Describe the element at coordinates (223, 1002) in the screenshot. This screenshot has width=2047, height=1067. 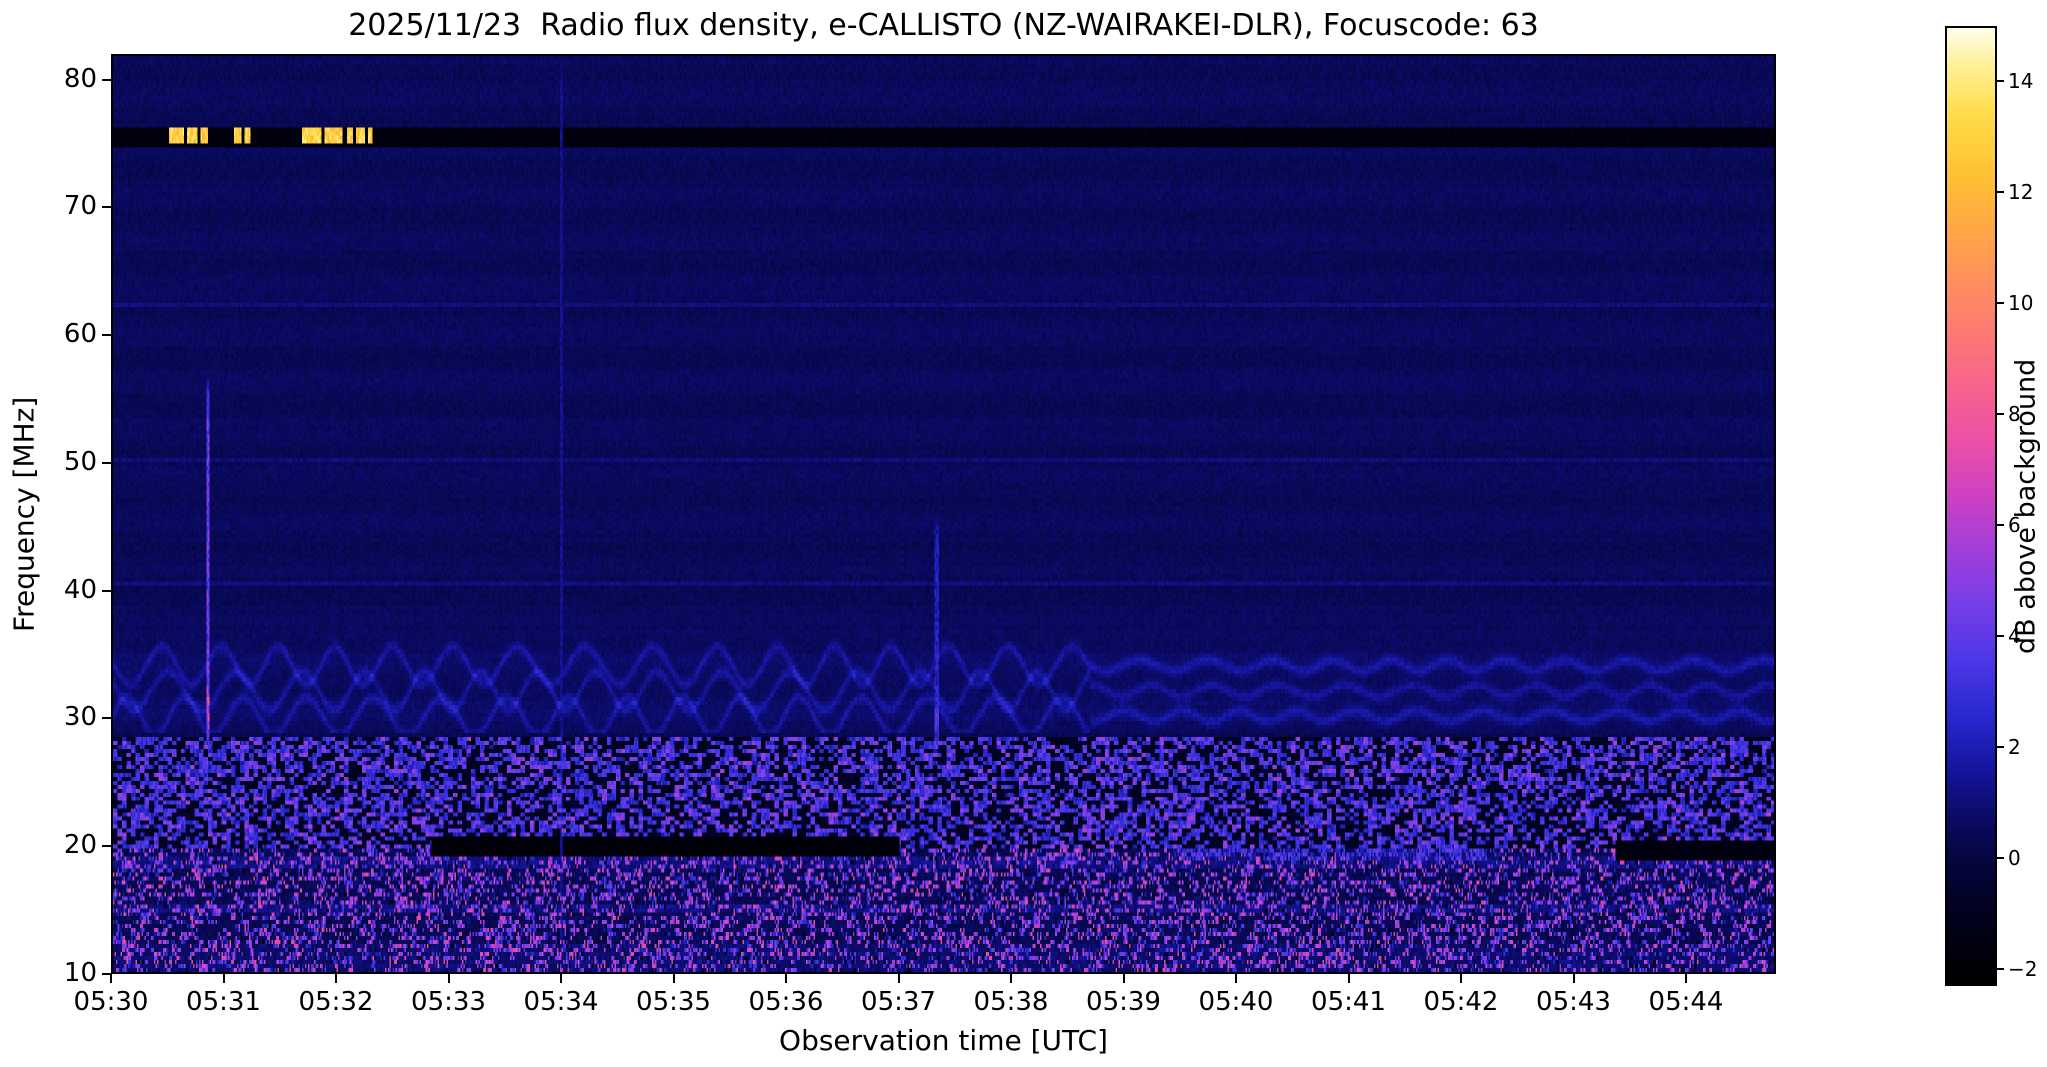
I see `x-tick-label: 05:31` at that location.